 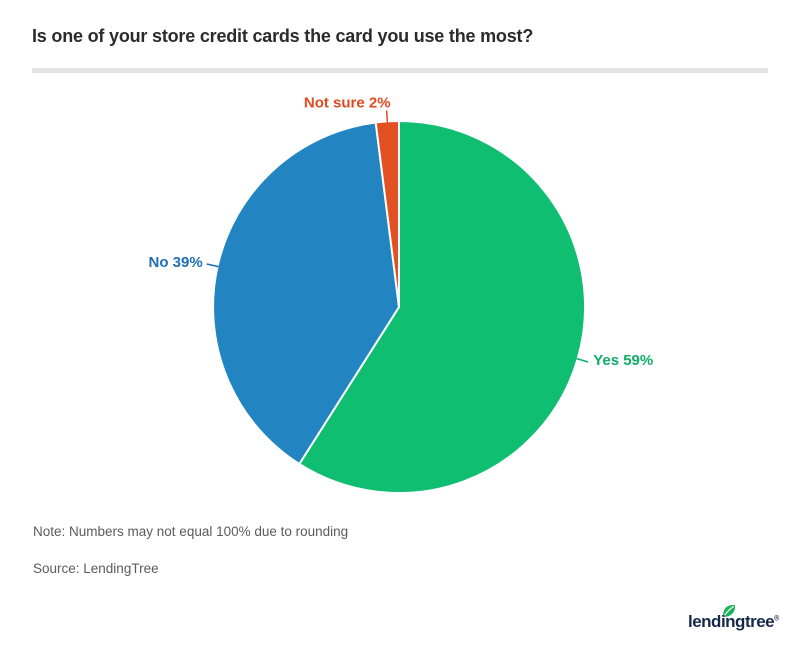 What do you see at coordinates (347, 102) in the screenshot?
I see `pie-label-not-sure: Not sure 2%` at bounding box center [347, 102].